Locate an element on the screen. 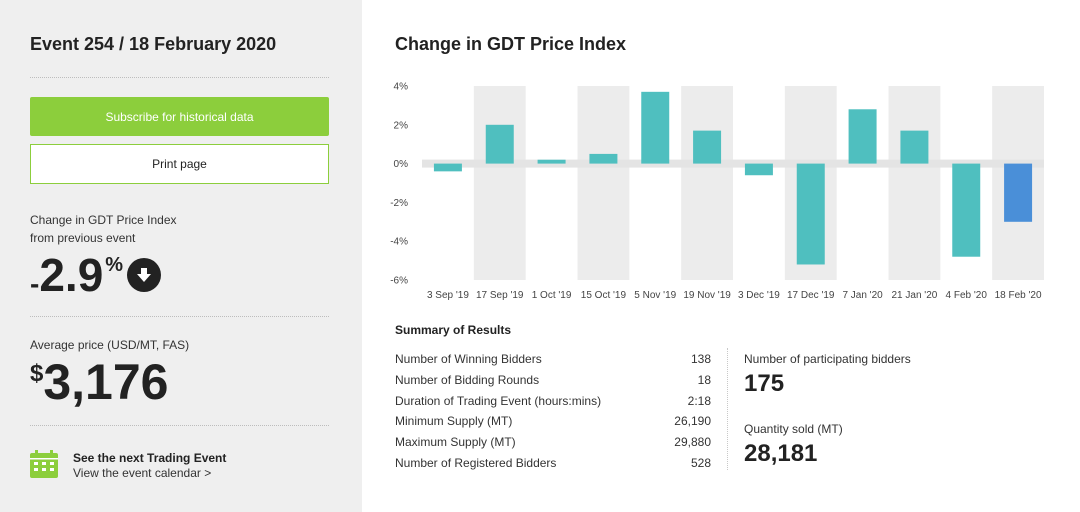 The width and height of the screenshot is (1080, 512). x-tick-label: 4 Feb '20 is located at coordinates (967, 295).